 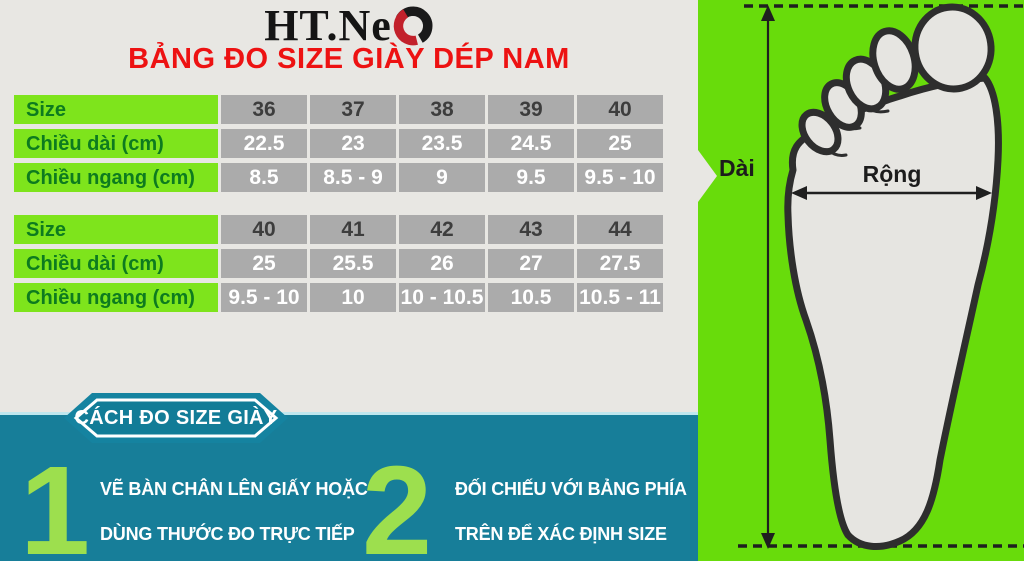 What do you see at coordinates (353, 229) in the screenshot?
I see `size-cell: 41` at bounding box center [353, 229].